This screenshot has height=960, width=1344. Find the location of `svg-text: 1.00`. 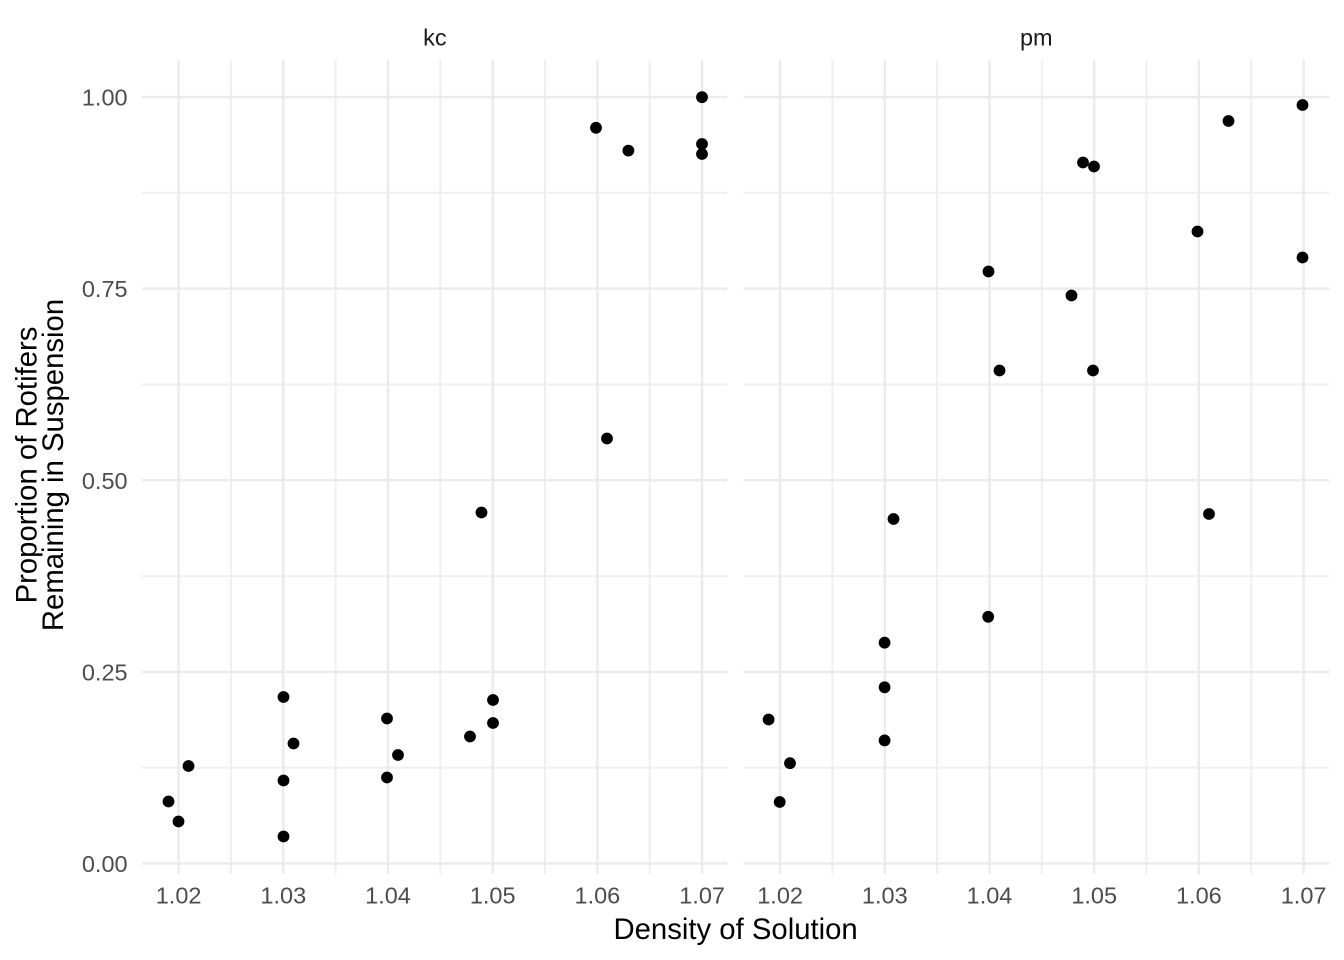

svg-text: 1.00 is located at coordinates (105, 98).